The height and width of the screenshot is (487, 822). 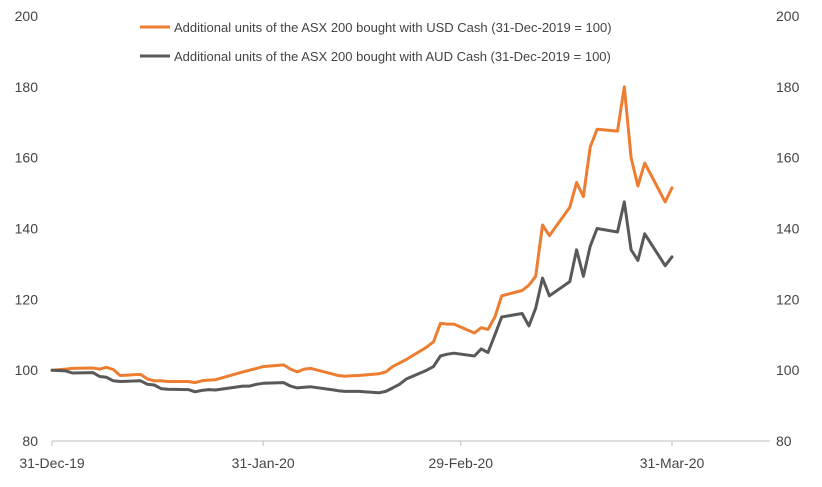 I want to click on y-tick-label-left: 100, so click(x=27, y=370).